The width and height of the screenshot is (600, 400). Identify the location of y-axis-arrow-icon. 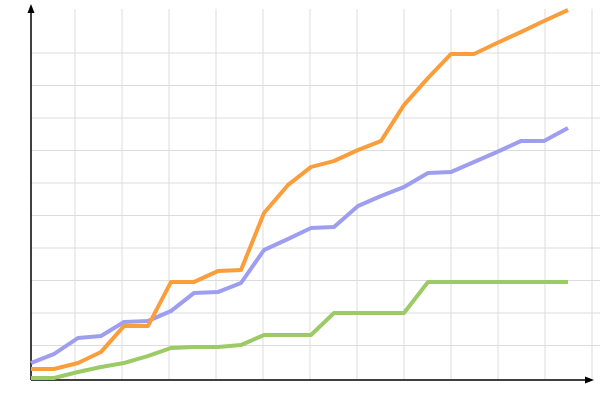
(31, 8).